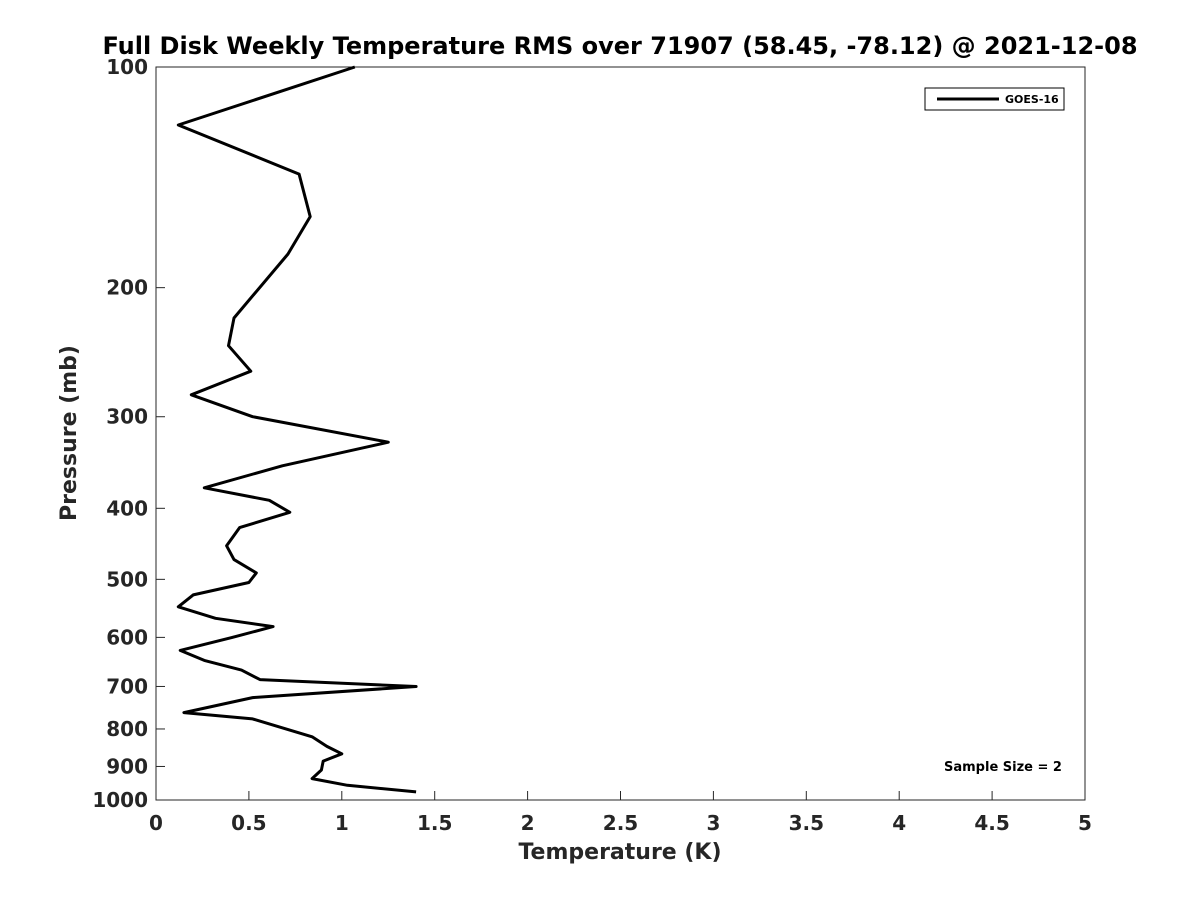  I want to click on x-tick-label: 2, so click(528, 823).